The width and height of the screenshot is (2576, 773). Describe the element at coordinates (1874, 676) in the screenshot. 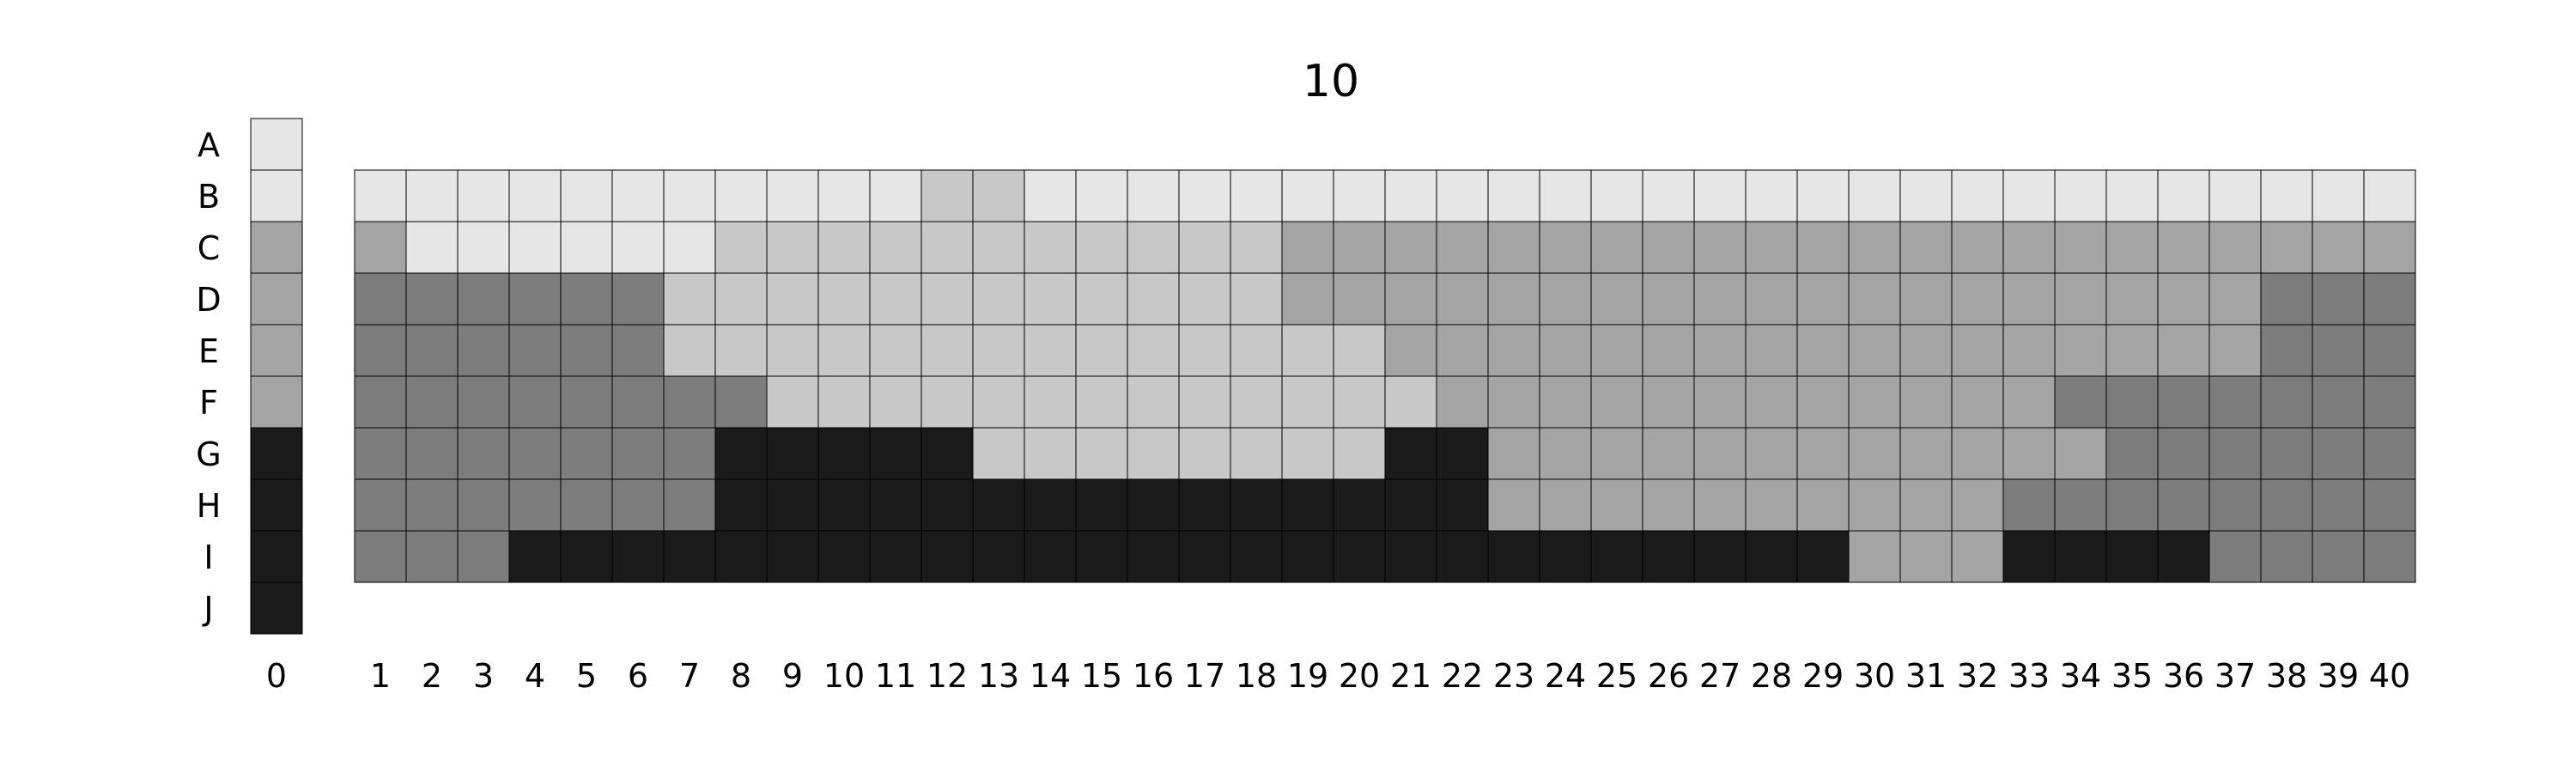

I see `column-label-30: 30` at that location.